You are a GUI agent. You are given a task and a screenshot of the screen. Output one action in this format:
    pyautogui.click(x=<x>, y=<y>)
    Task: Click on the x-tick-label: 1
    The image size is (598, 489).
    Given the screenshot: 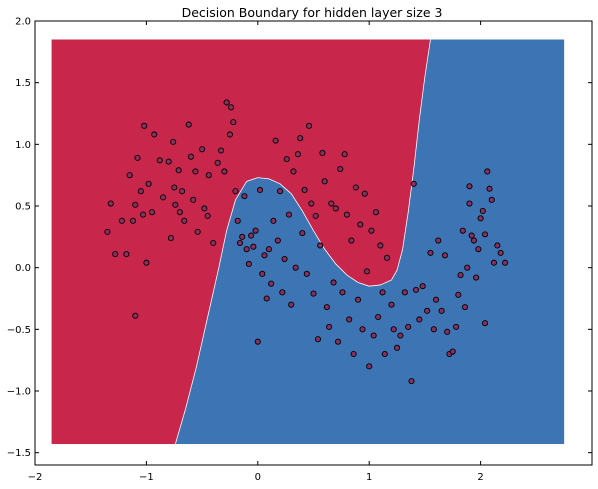 What is the action you would take?
    pyautogui.click(x=369, y=477)
    